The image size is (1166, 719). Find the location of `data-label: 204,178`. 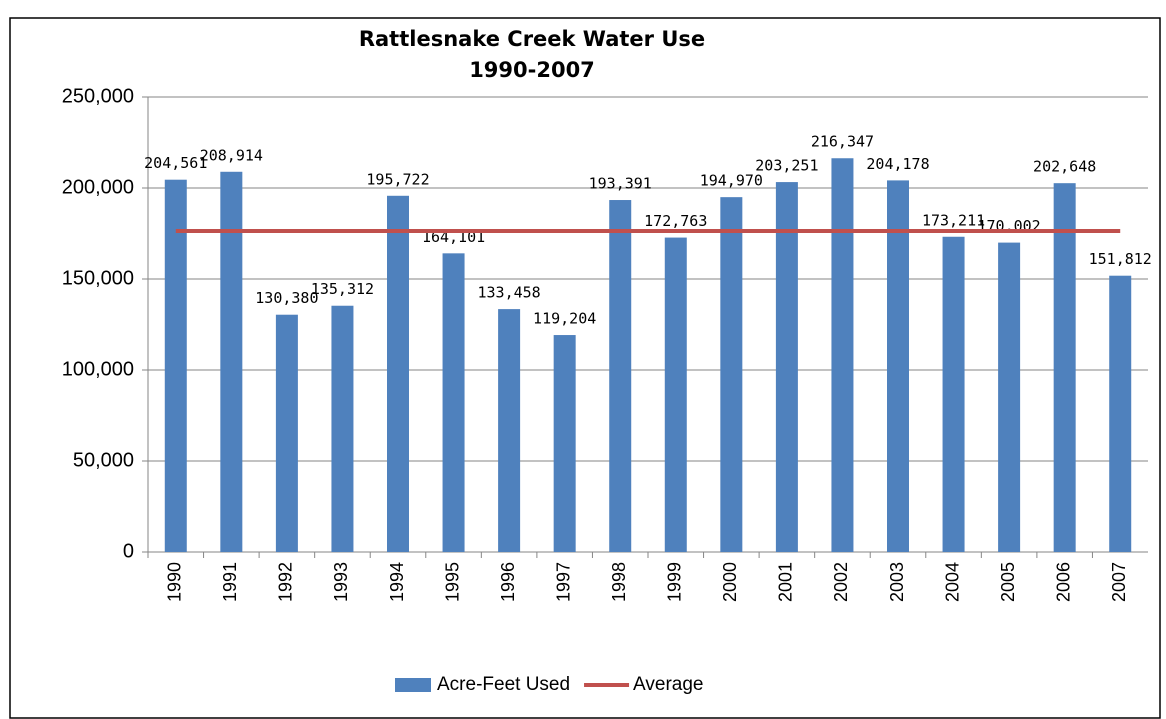

data-label: 204,178 is located at coordinates (897, 164).